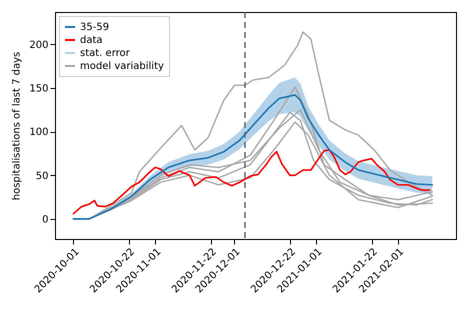  I want to click on y-tick-label: 100, so click(38, 132).